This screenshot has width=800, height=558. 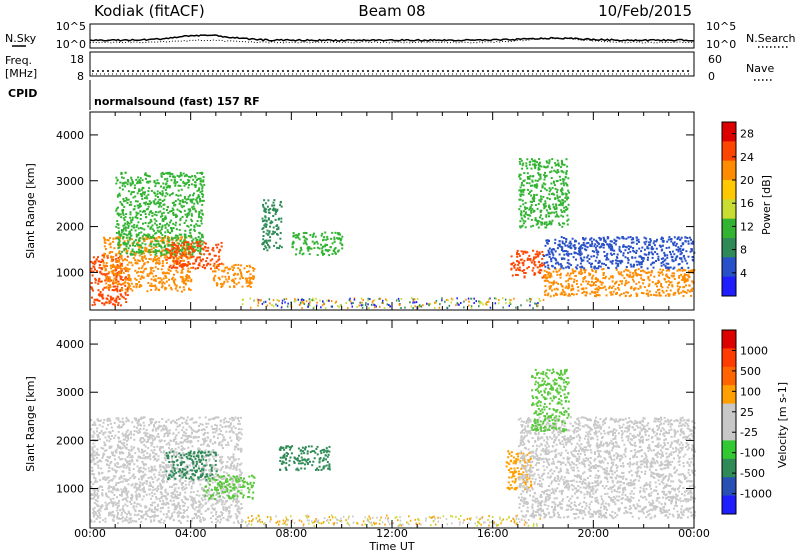 I want to click on noise-left-label: N.Sky, so click(x=21, y=38).